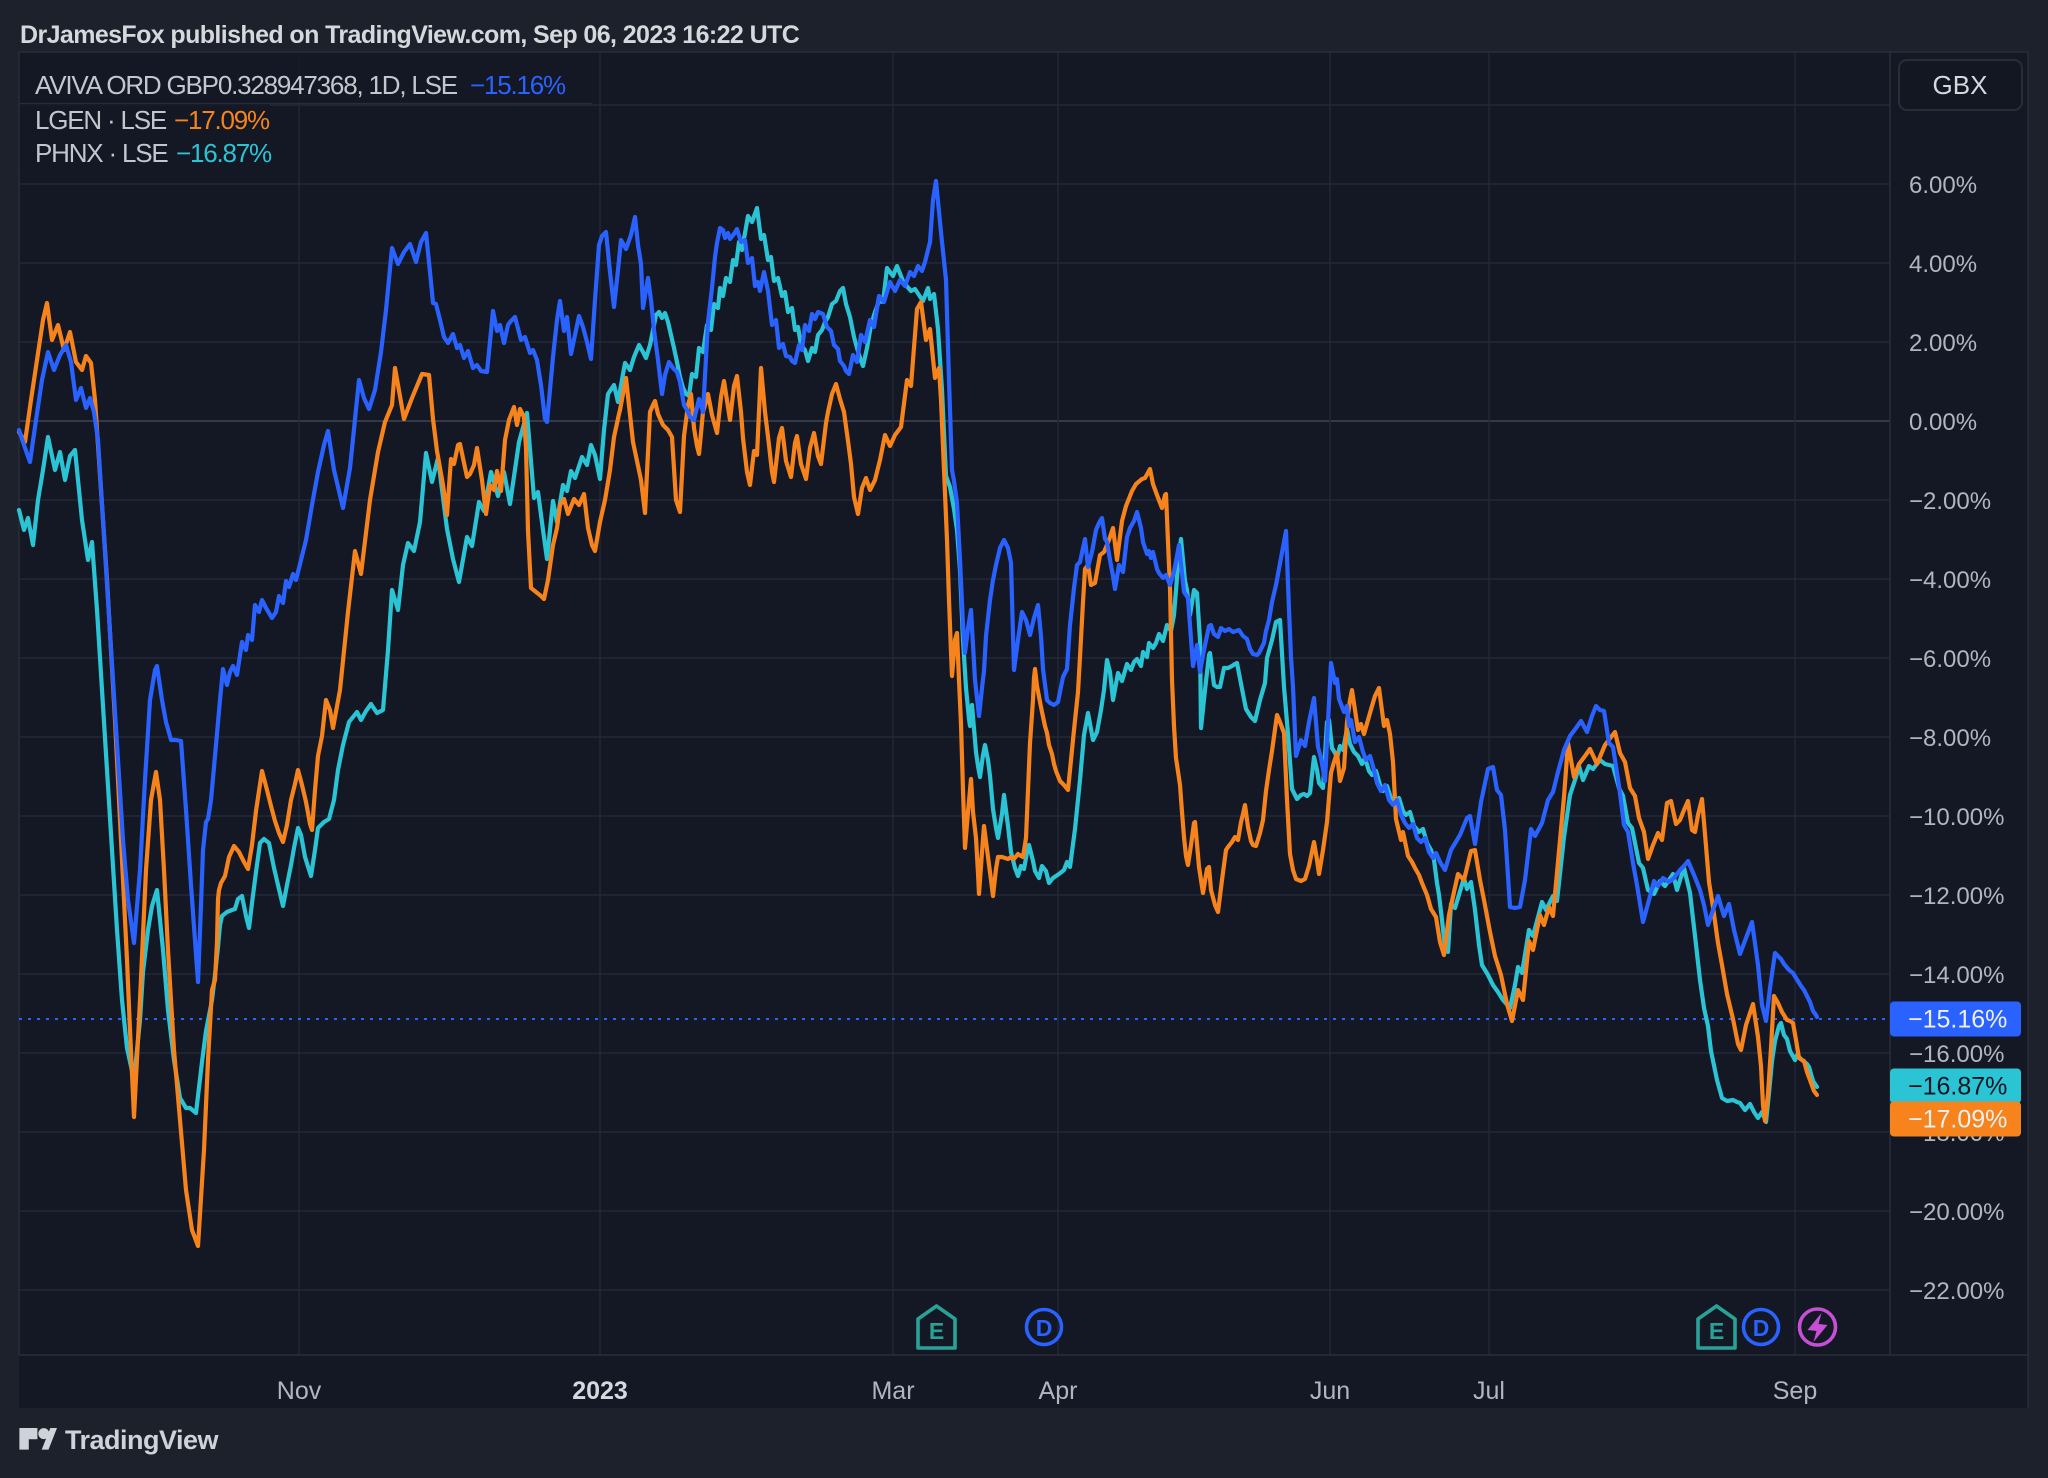  Describe the element at coordinates (600, 1391) in the screenshot. I see `svg-text: 2023` at that location.